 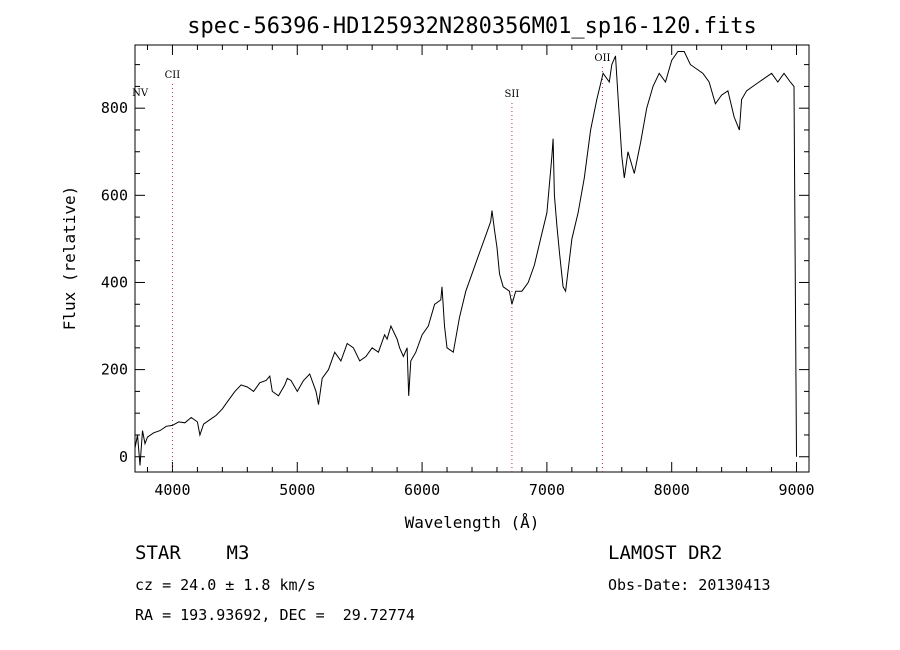 I want to click on survey-name: LAMOST DR2, so click(x=665, y=553).